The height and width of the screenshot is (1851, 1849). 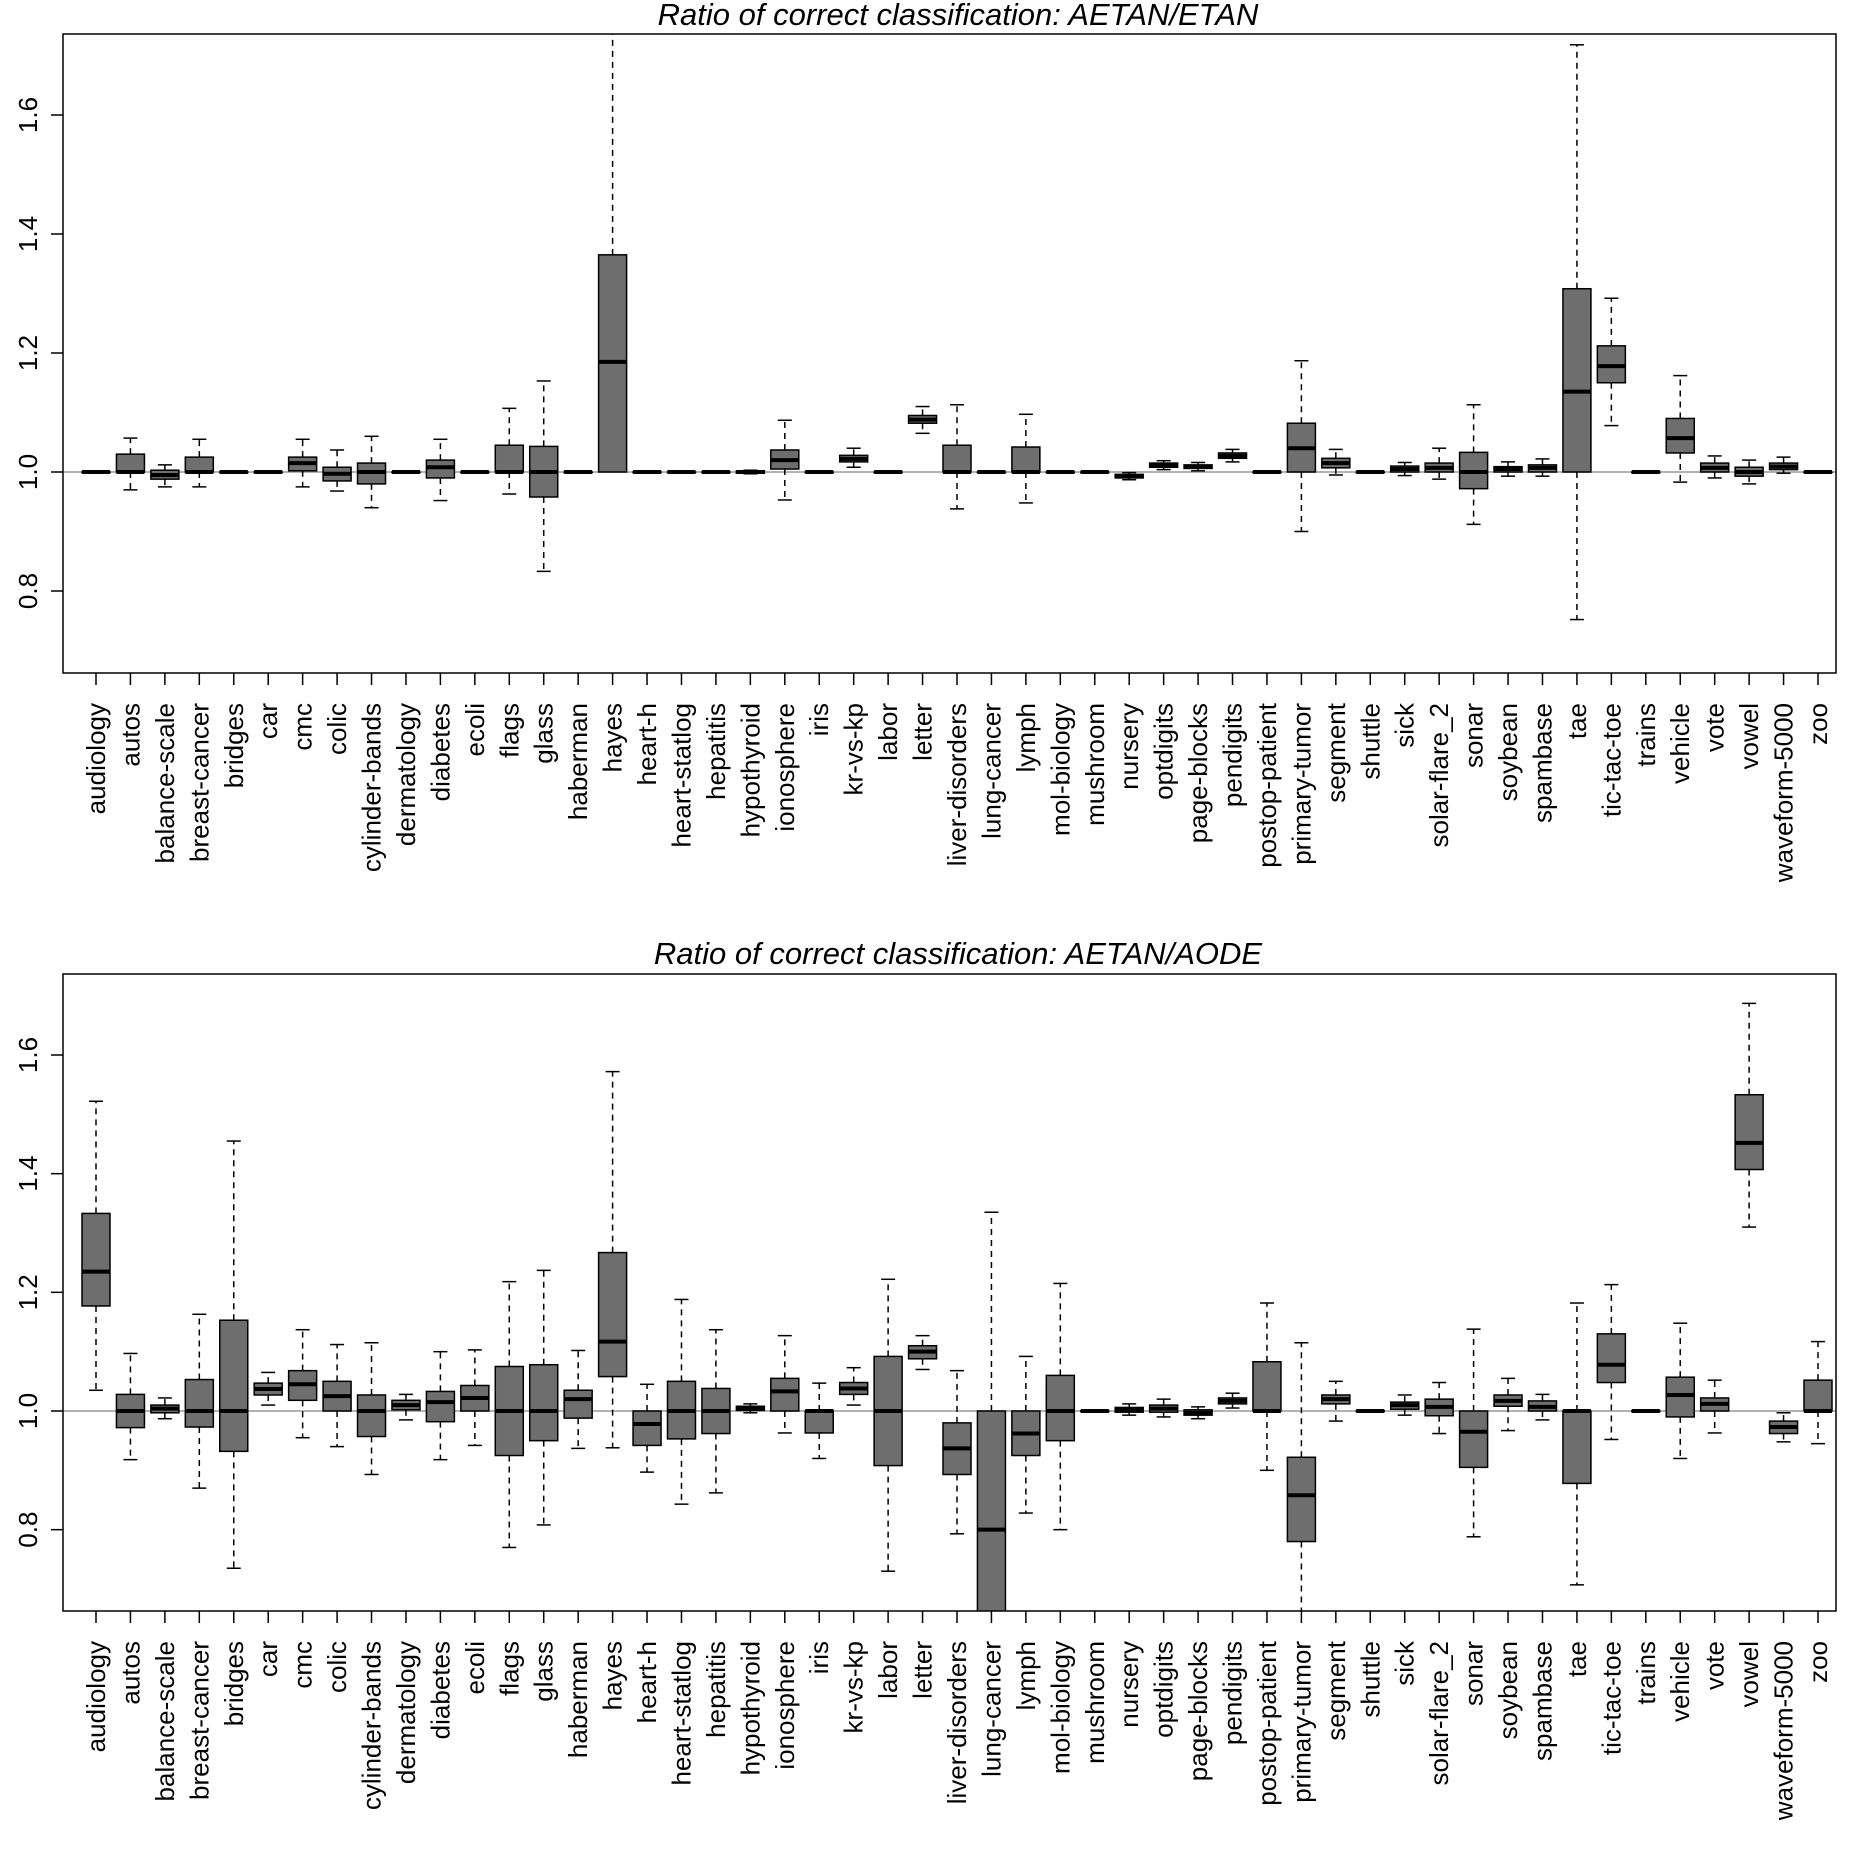 I want to click on box-pendigits, so click(x=1232, y=1400).